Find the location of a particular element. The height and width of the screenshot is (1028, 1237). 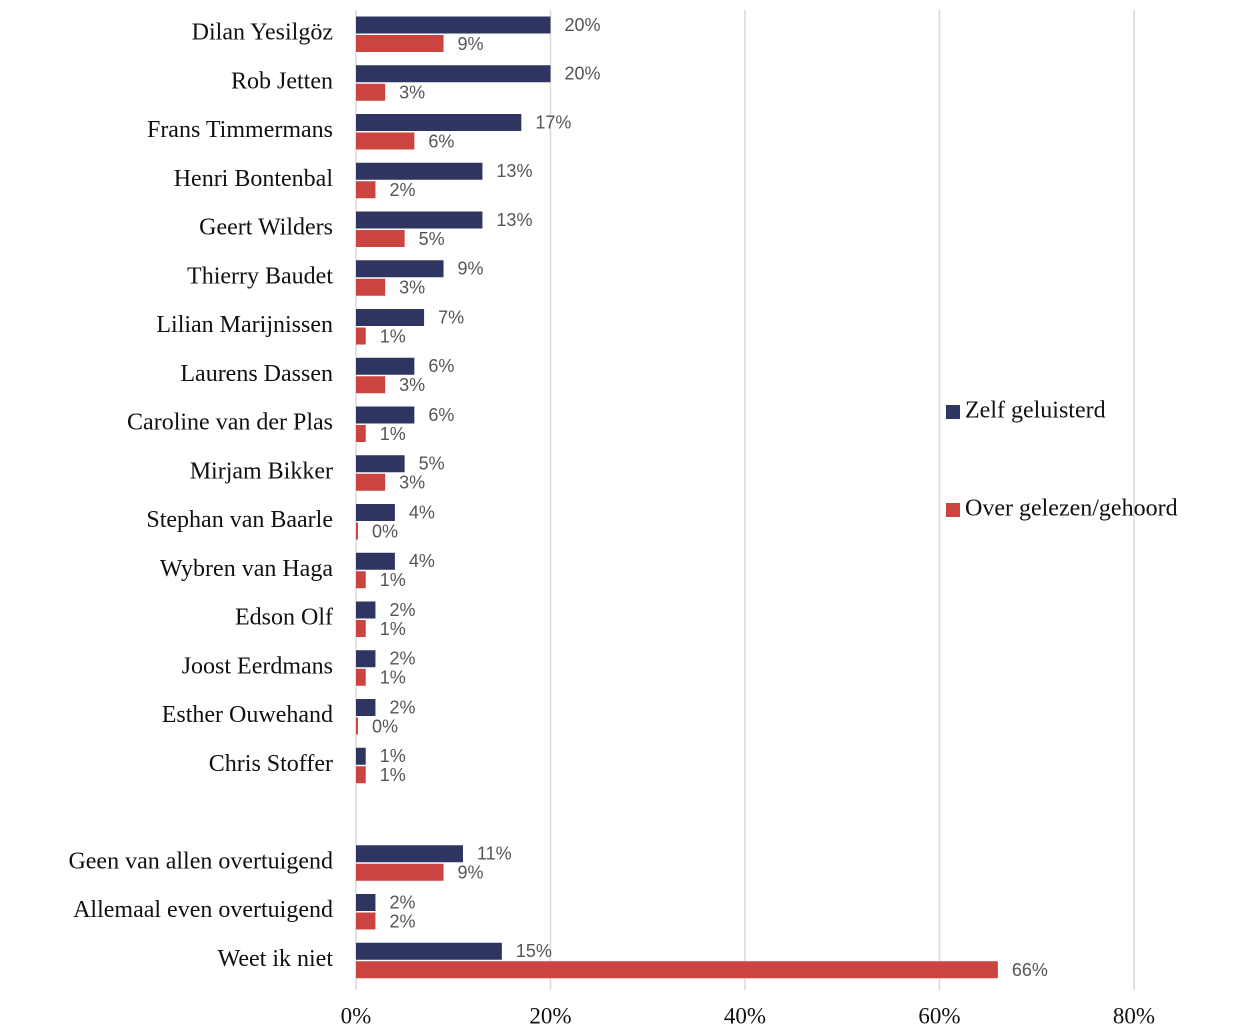

category-label: Rob Jetten is located at coordinates (282, 81).